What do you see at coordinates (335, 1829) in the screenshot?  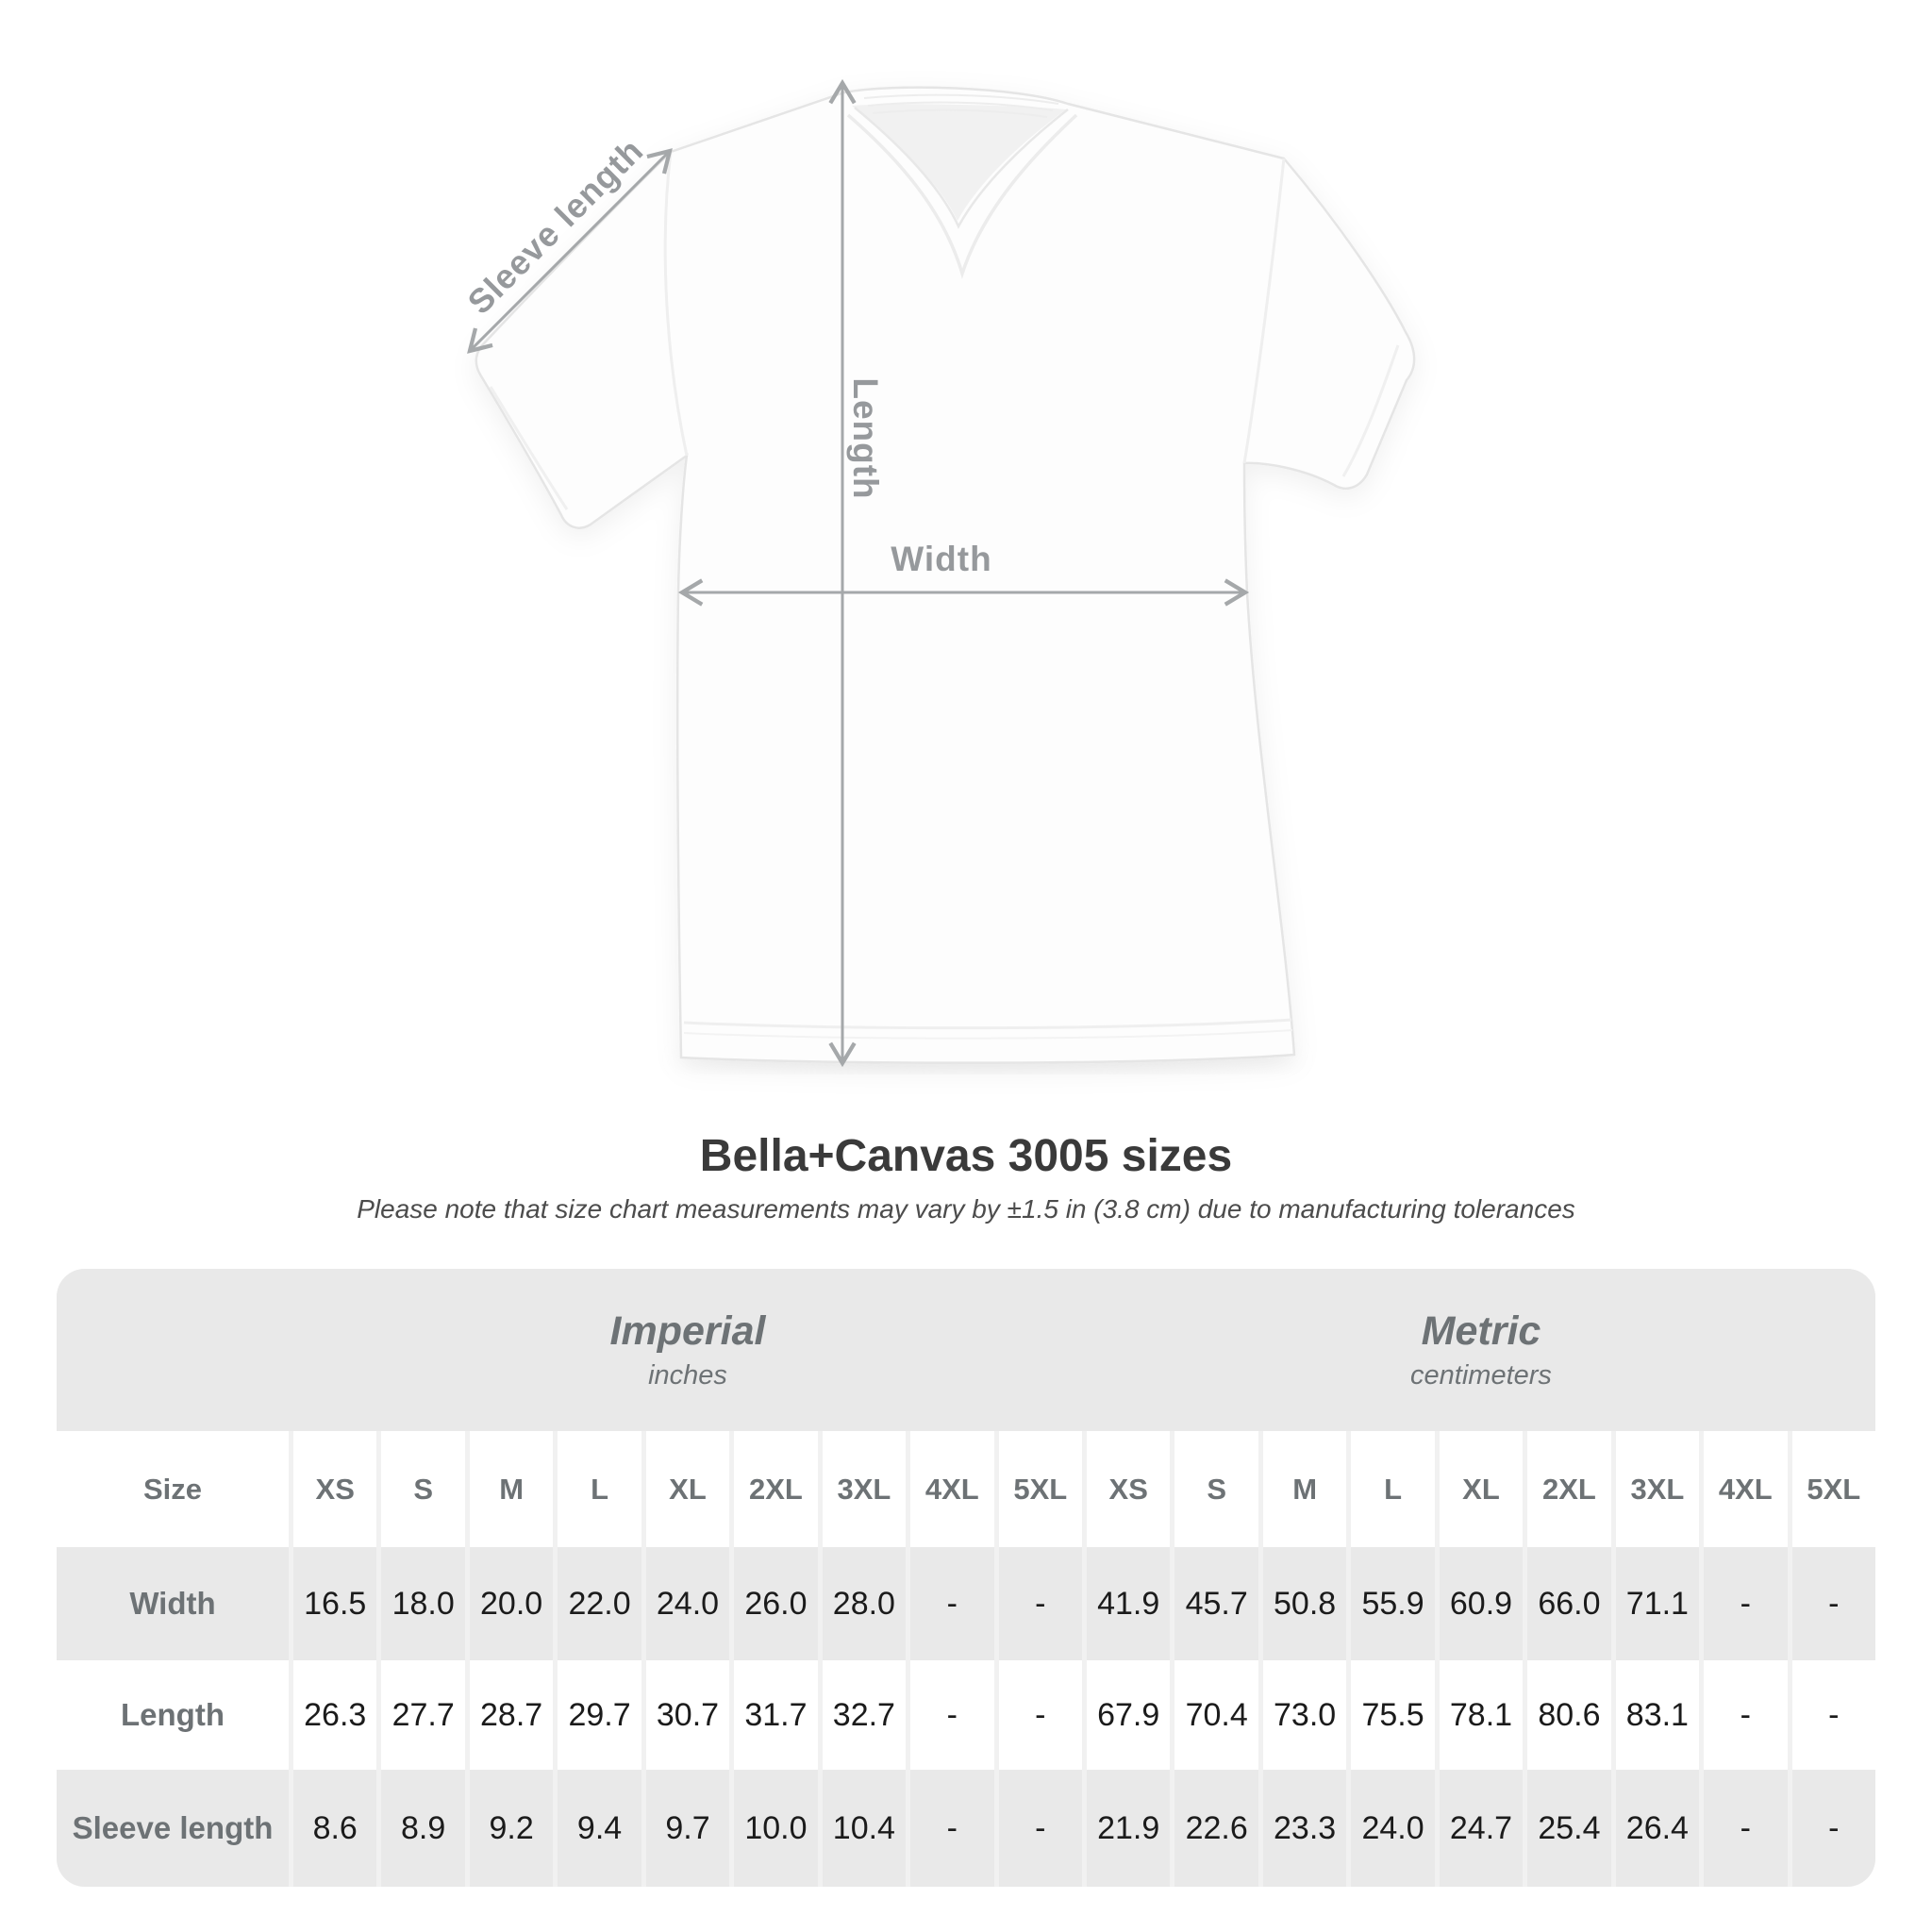 I see `value-cell: 8.6` at bounding box center [335, 1829].